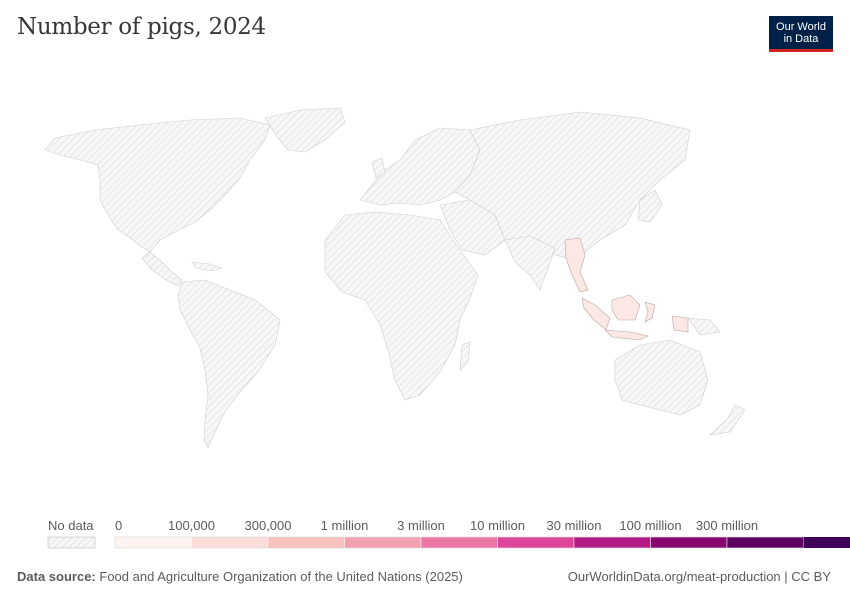  I want to click on legend-tick-label: 1 million, so click(344, 525).